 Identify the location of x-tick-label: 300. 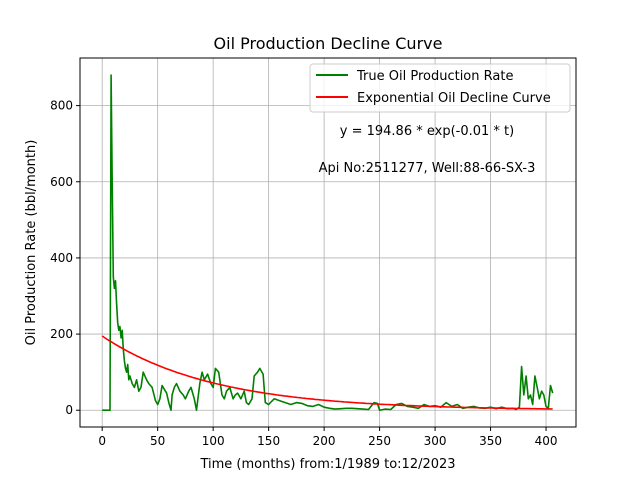
(435, 441).